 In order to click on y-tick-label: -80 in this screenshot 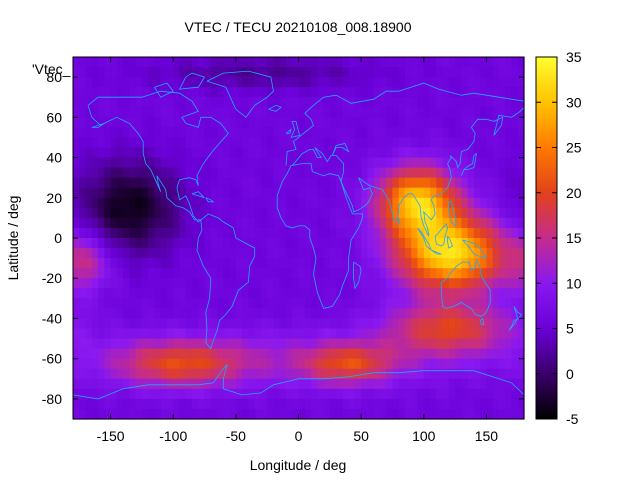, I will do `click(52, 399)`.